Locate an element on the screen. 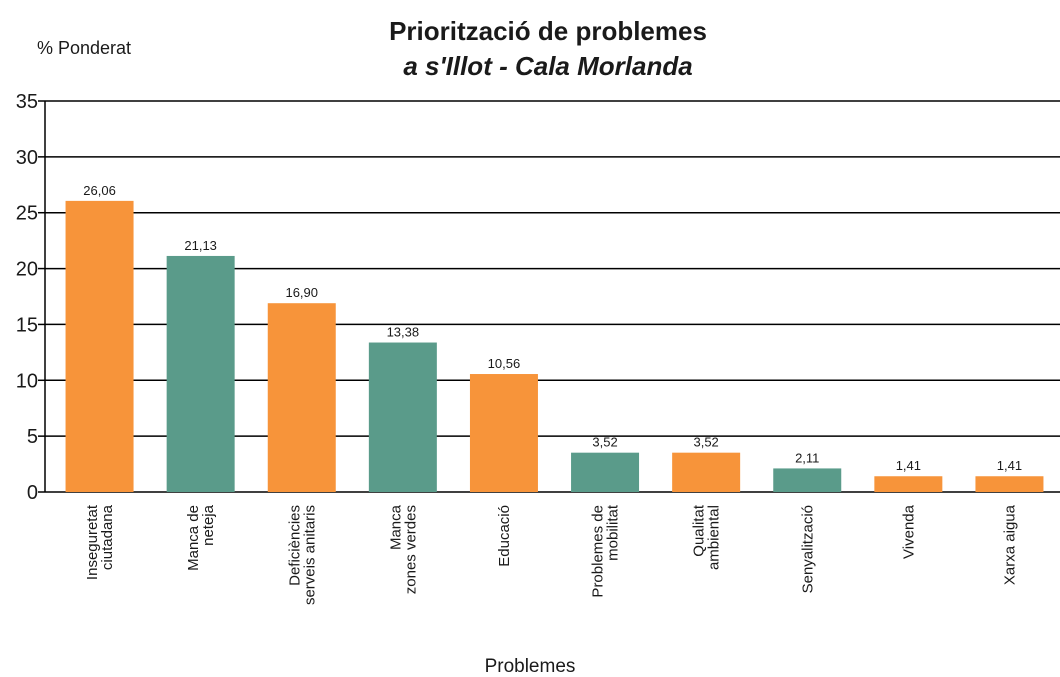 The width and height of the screenshot is (1060, 677). y-tick-label: 10 is located at coordinates (27, 381).